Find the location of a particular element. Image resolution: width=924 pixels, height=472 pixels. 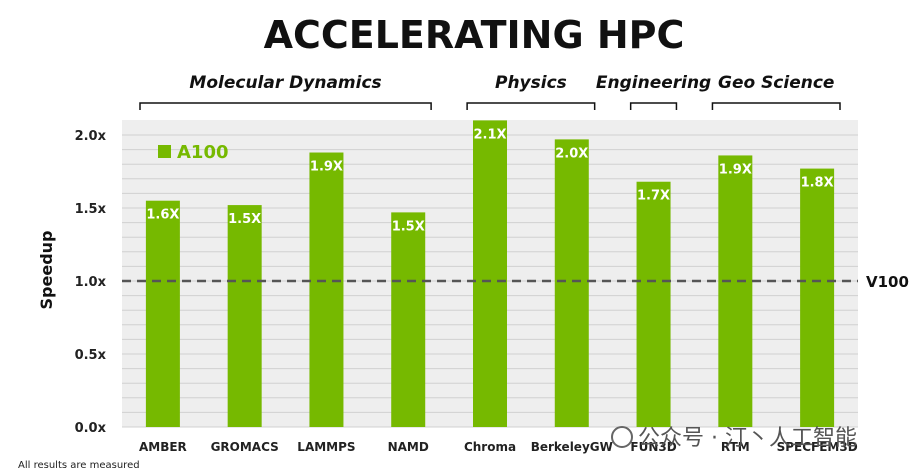

wechat-icon is located at coordinates (622, 437).